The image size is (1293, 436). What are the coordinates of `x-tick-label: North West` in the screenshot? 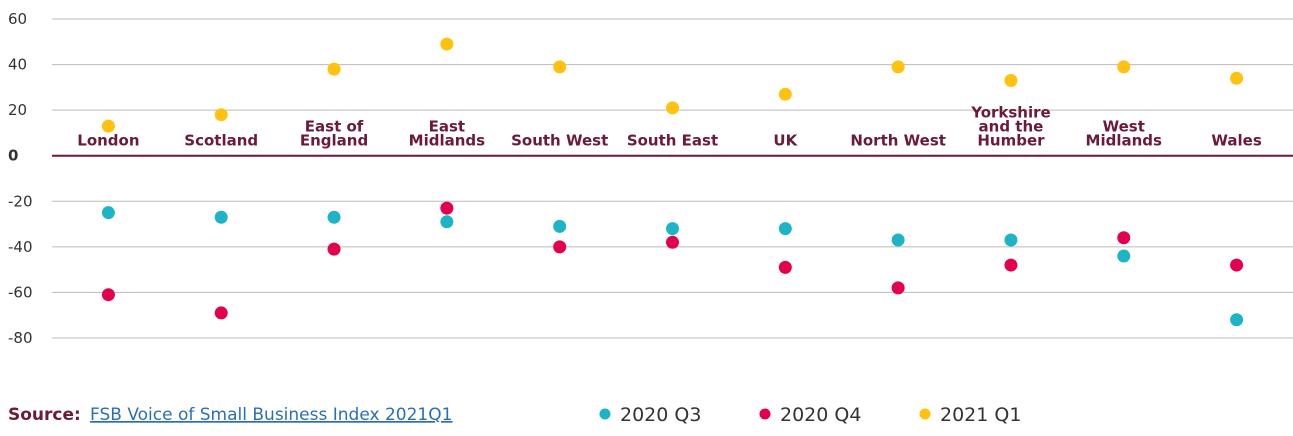 It's located at (898, 141).